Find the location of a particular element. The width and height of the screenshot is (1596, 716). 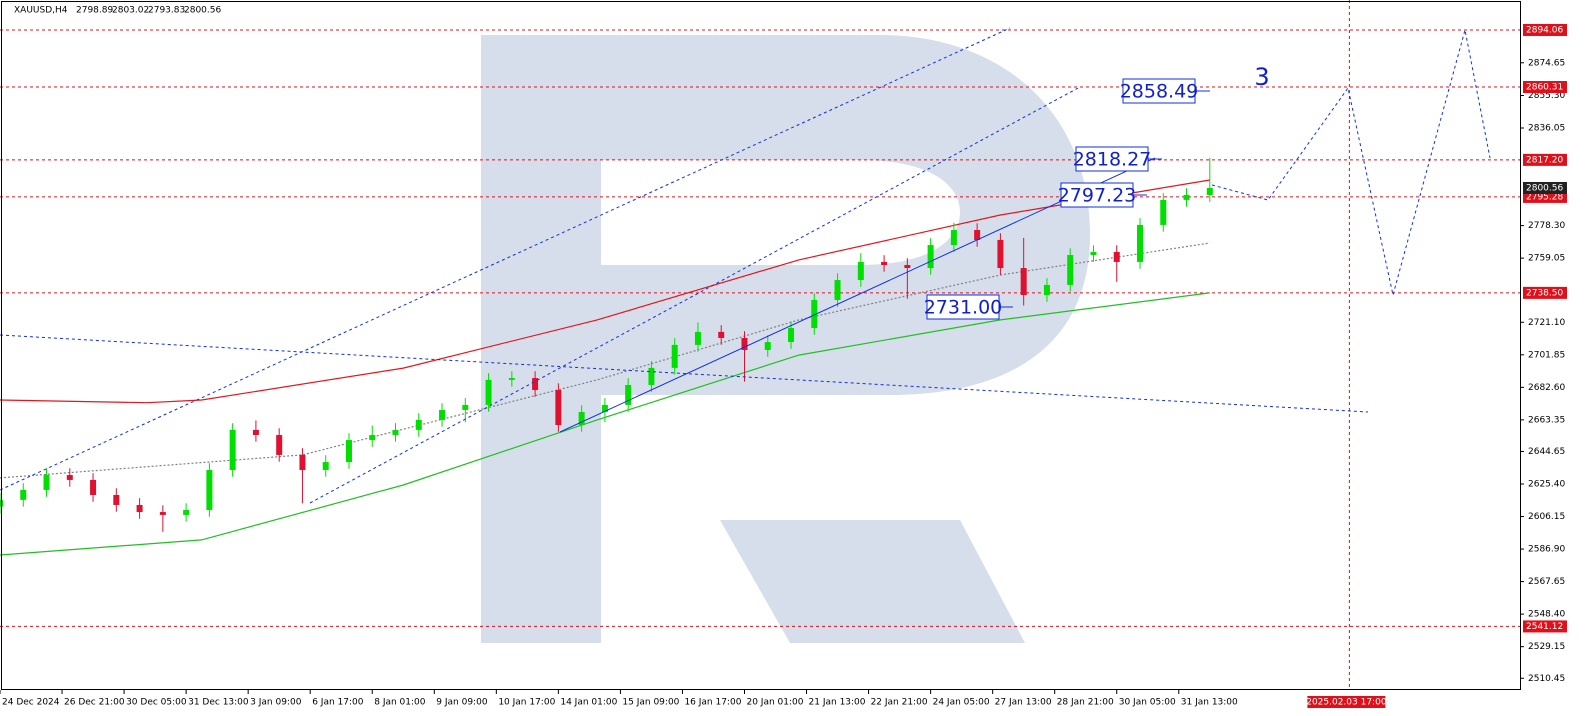

y-tick-label: 2625.40 is located at coordinates (1546, 484).